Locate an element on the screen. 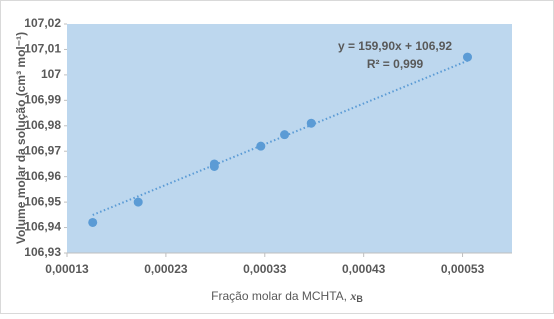 Image resolution: width=554 pixels, height=319 pixels. y-tick-label: 106,98 is located at coordinates (42, 125).